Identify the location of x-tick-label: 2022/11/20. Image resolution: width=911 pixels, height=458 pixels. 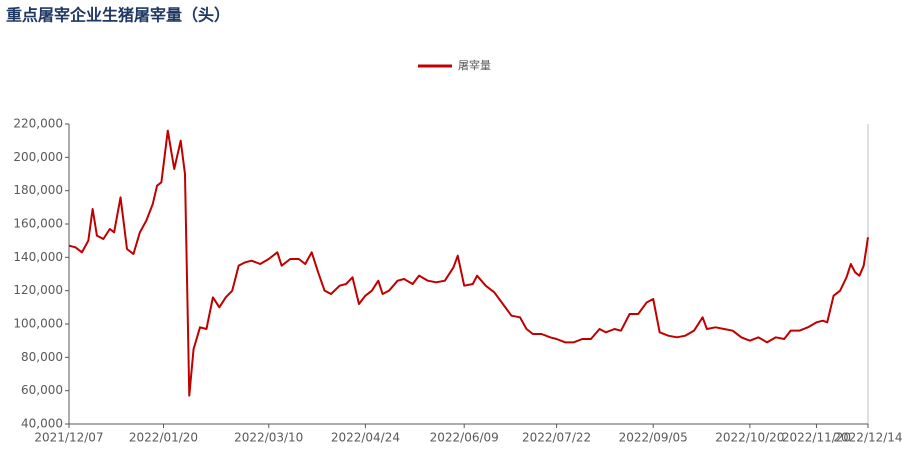
(816, 438).